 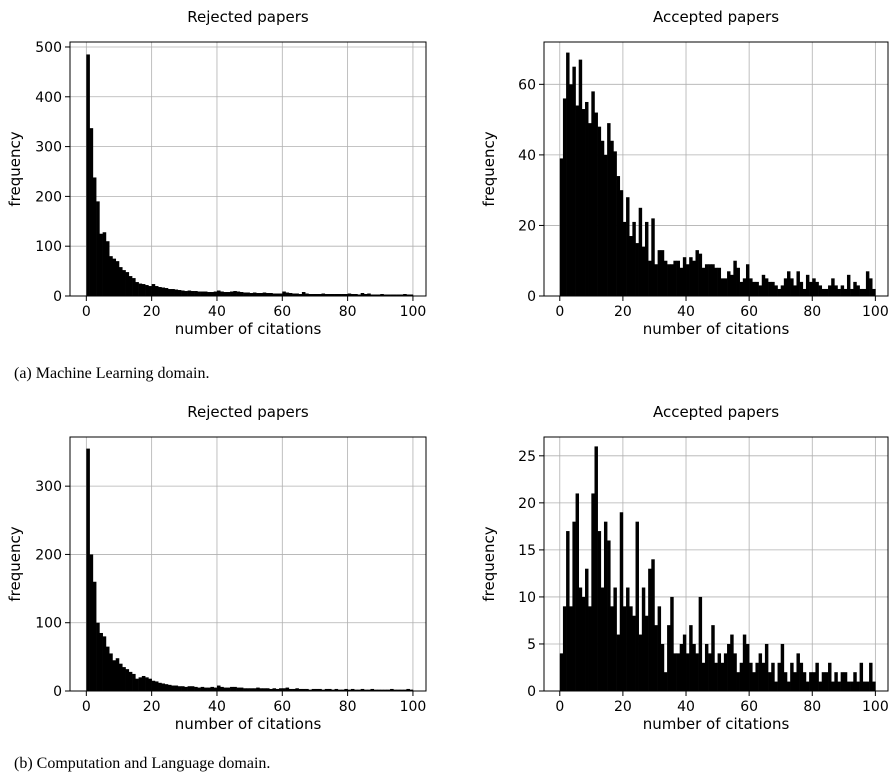 What do you see at coordinates (413, 707) in the screenshot?
I see `x-tick-label: 100` at bounding box center [413, 707].